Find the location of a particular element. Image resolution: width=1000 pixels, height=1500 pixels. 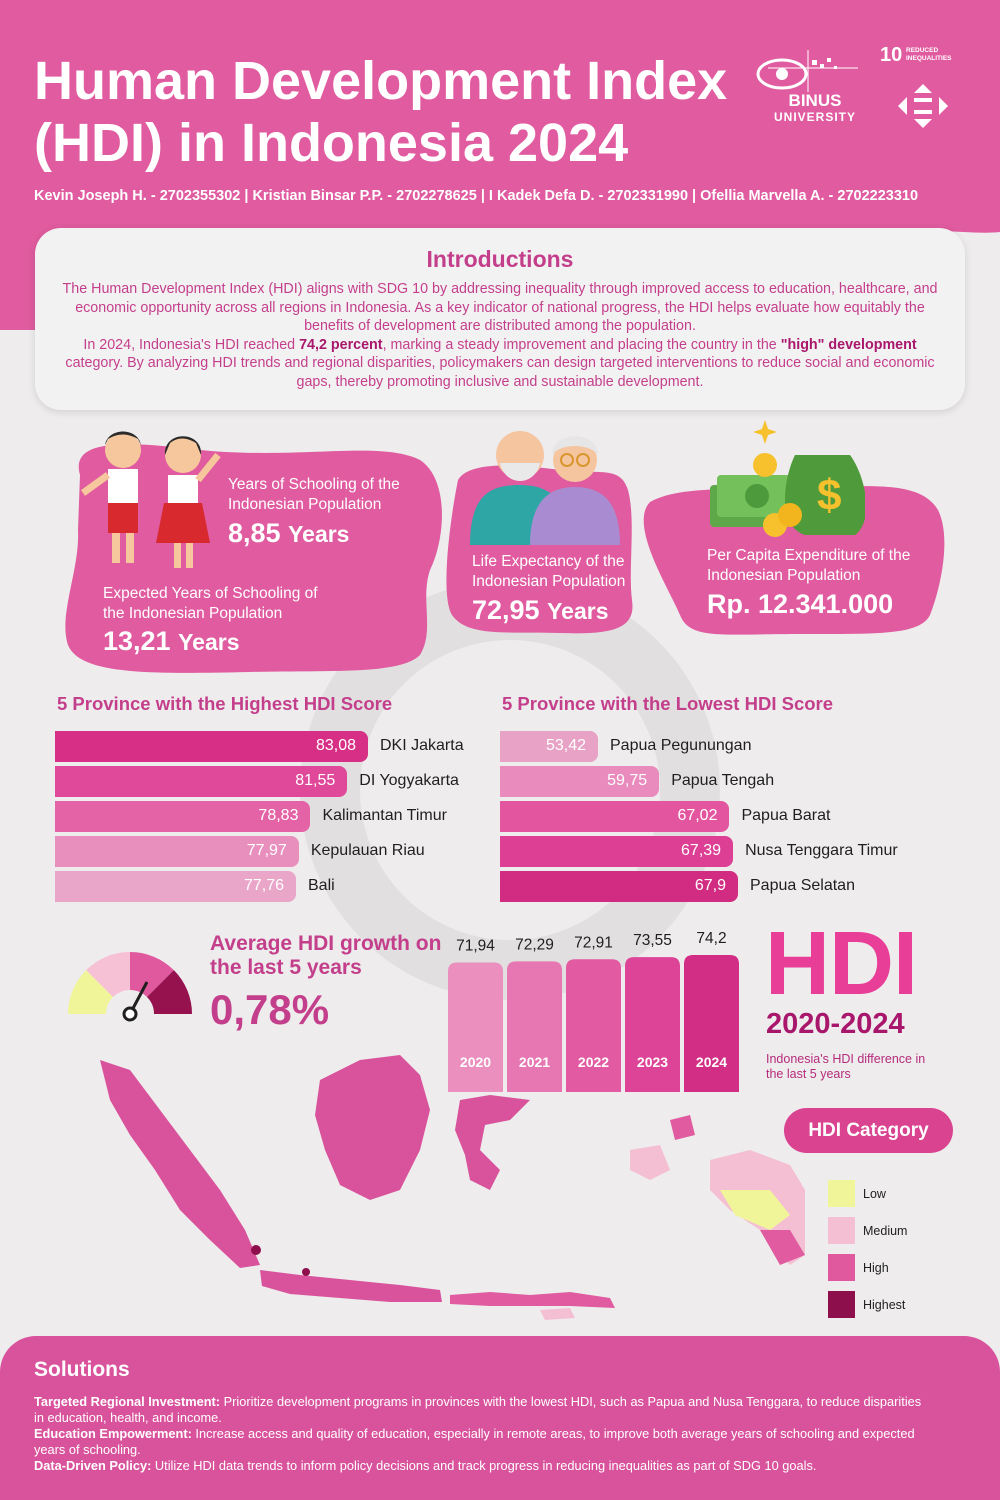

year-value-label: 72,91 is located at coordinates (593, 942).